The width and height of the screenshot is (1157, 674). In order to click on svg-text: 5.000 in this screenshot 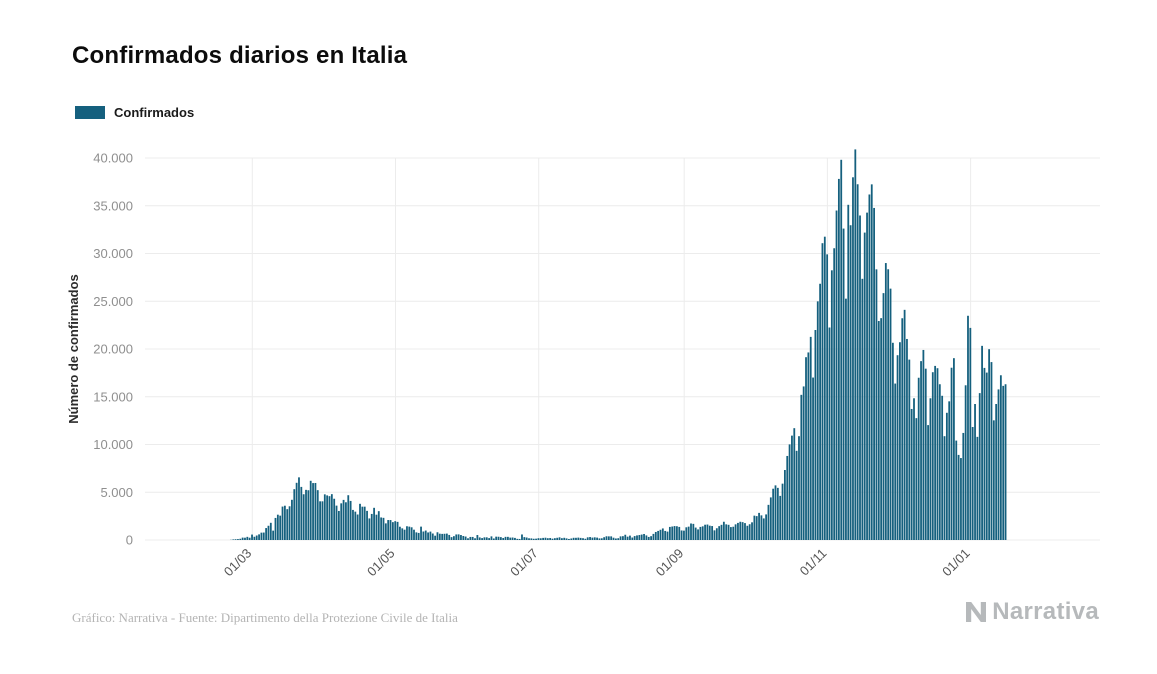, I will do `click(116, 492)`.